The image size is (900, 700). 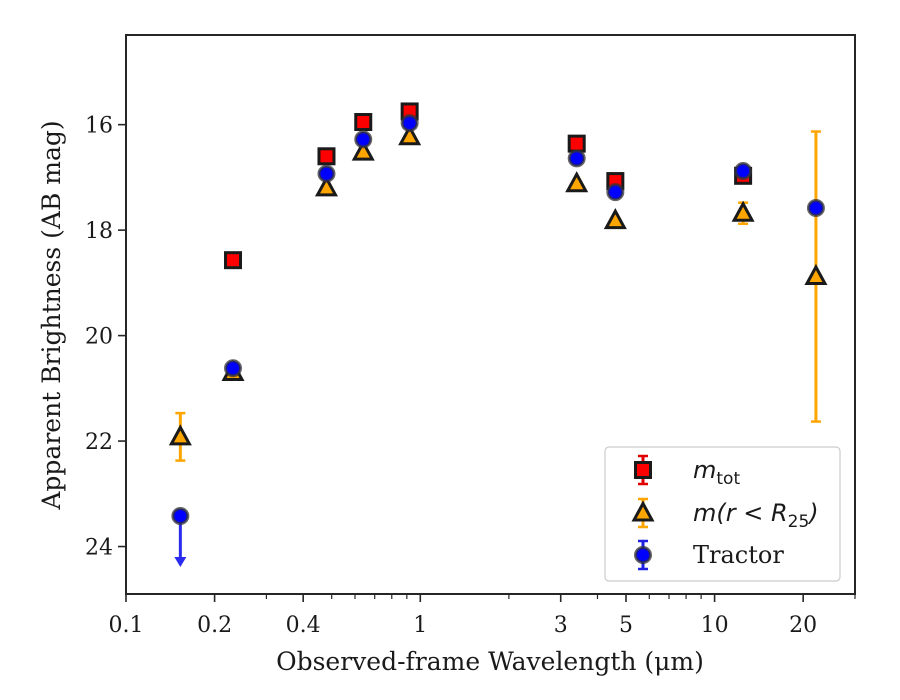 What do you see at coordinates (420, 625) in the screenshot?
I see `x-tick-label: 1` at bounding box center [420, 625].